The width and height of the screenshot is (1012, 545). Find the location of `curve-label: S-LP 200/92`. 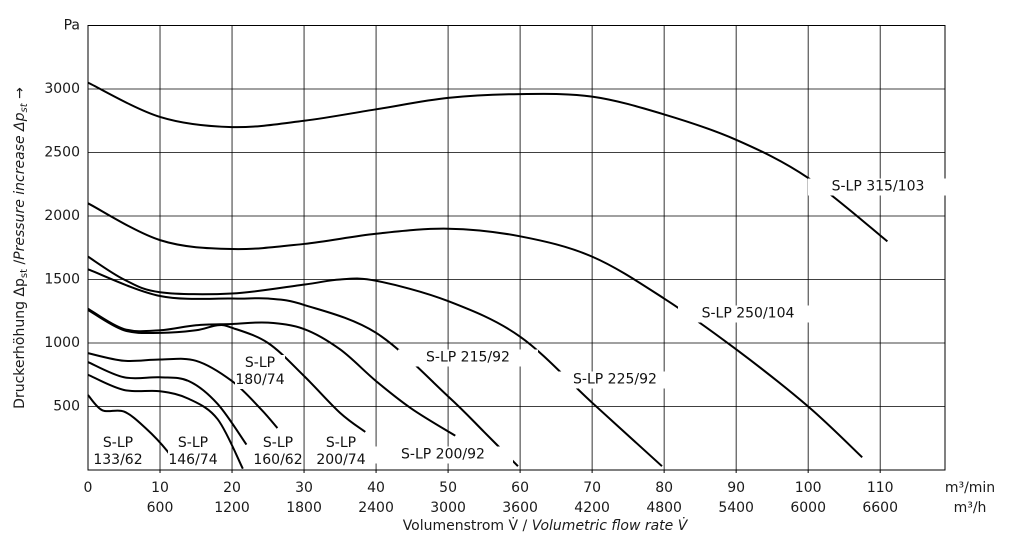

curve-label: S-LP 200/92 is located at coordinates (443, 455).